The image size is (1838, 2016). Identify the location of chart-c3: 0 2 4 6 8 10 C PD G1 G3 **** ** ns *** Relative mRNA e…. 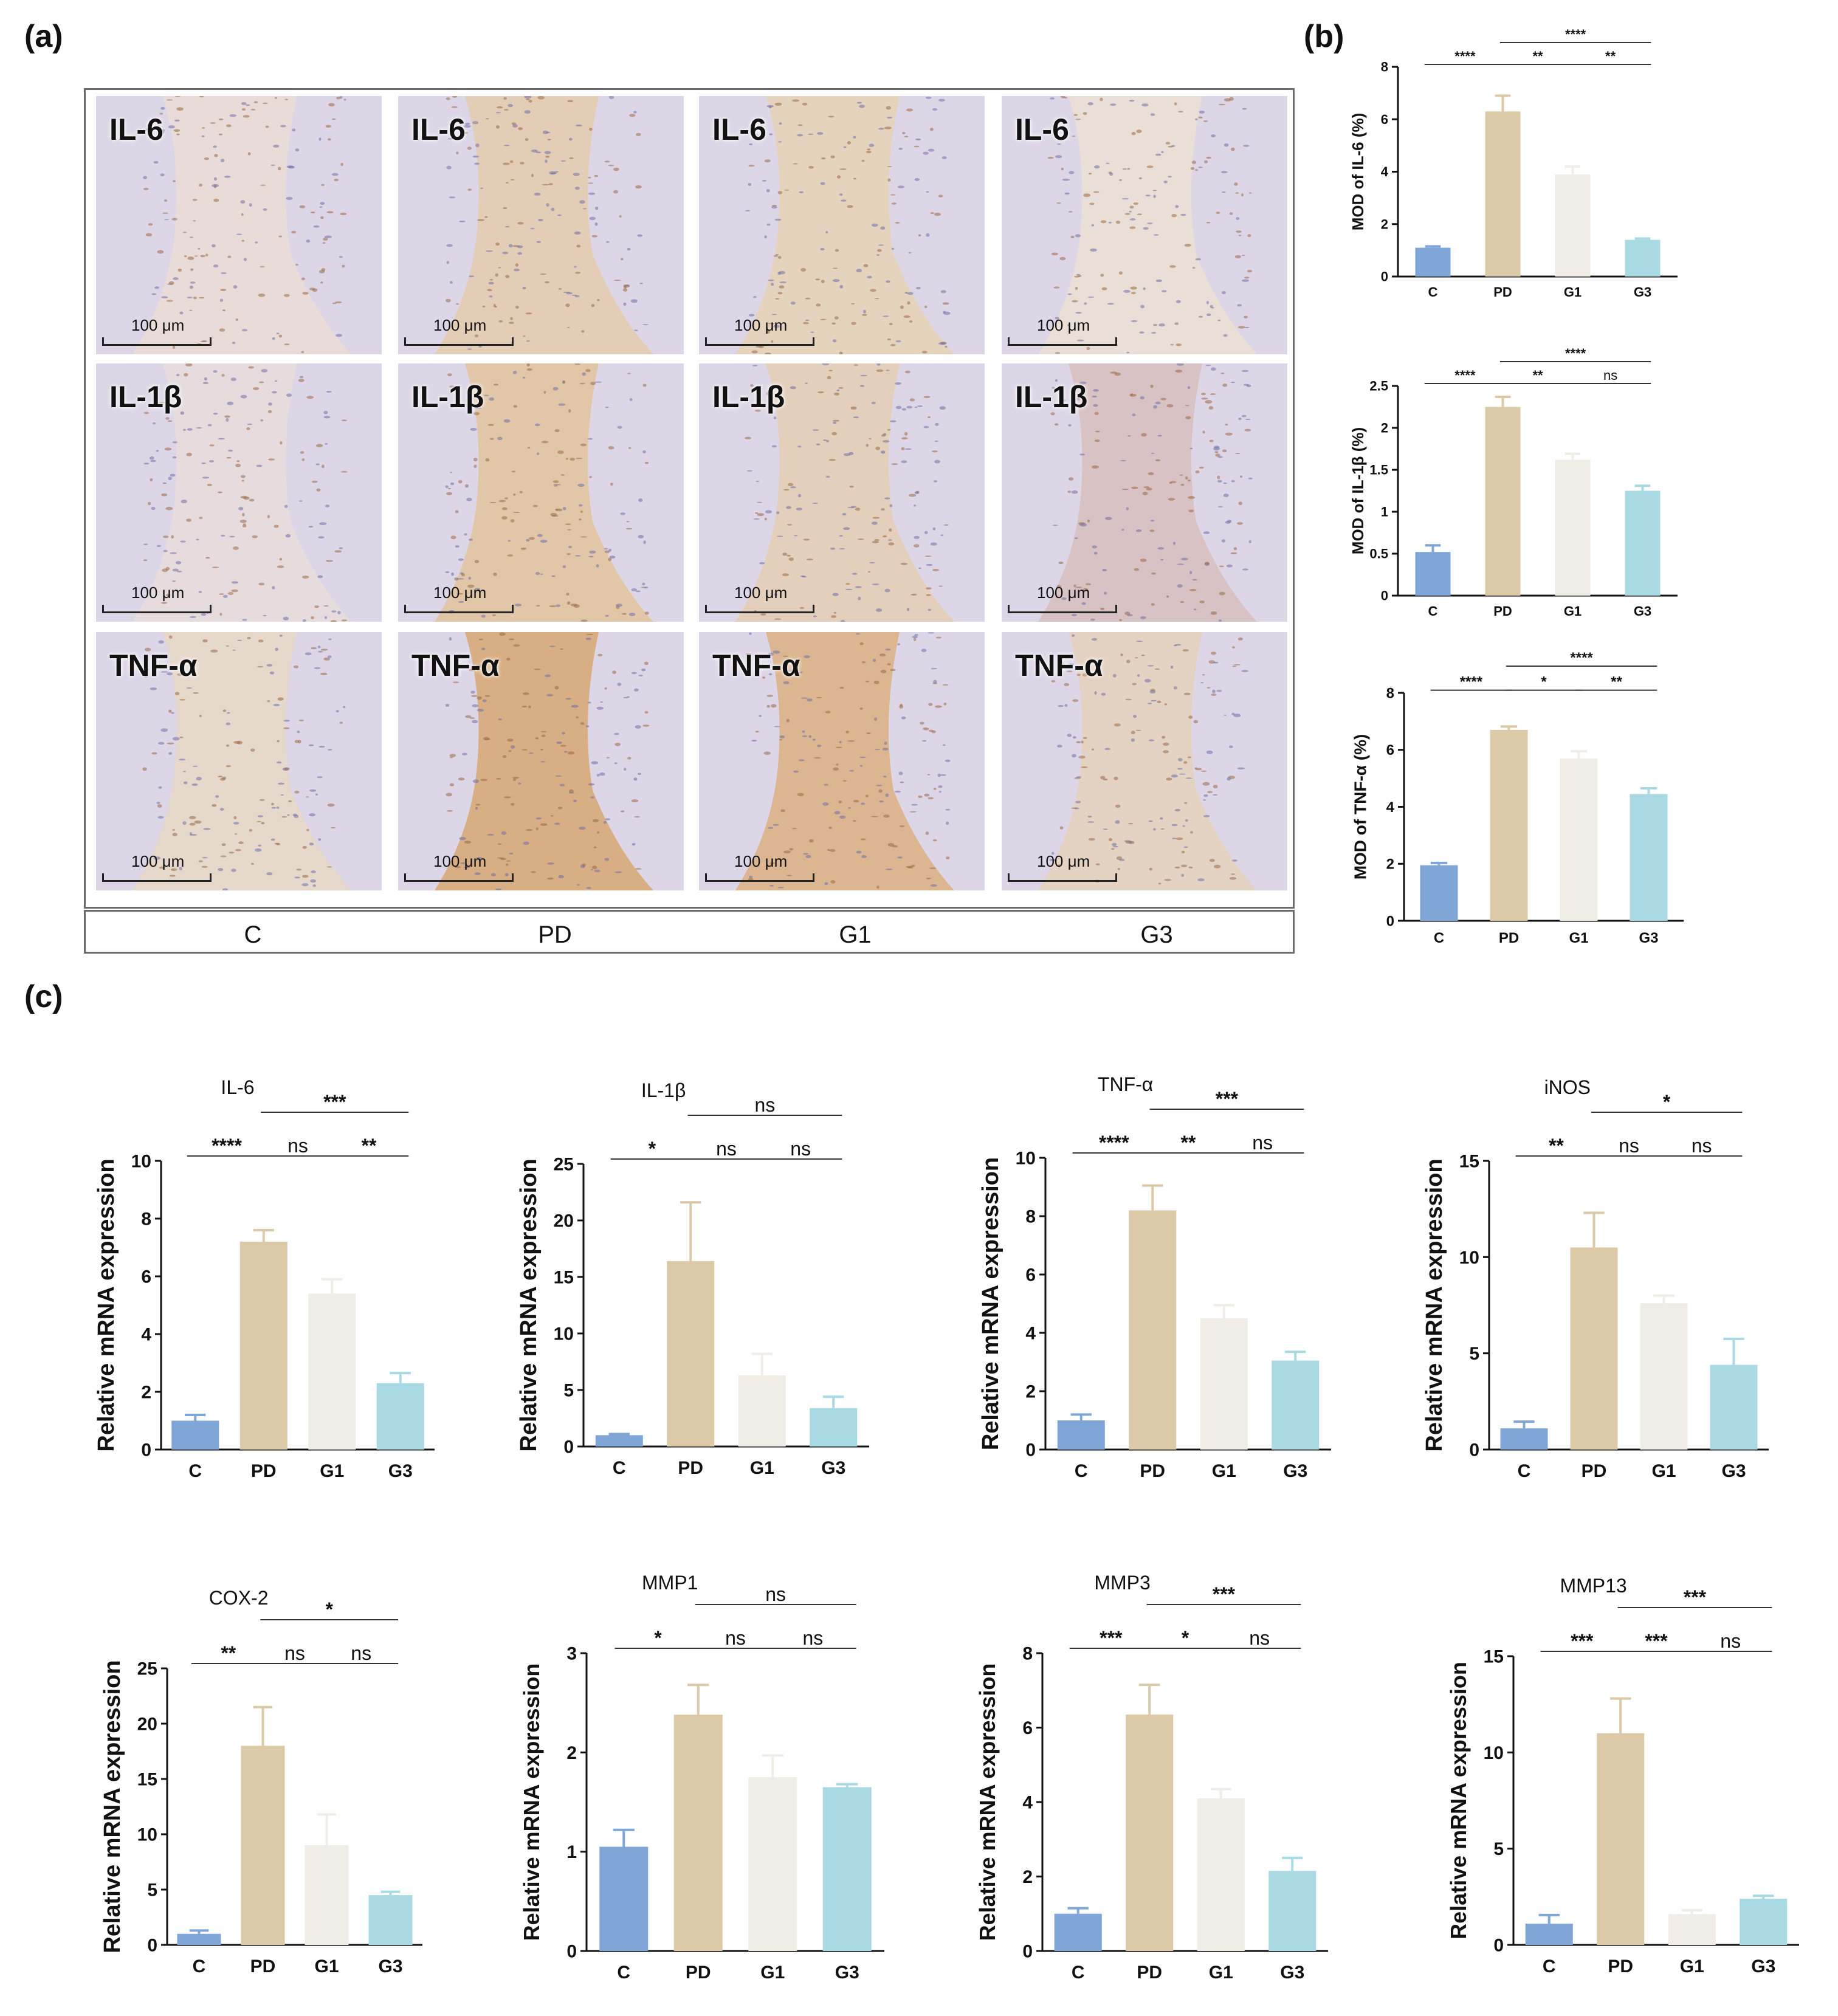
(1154, 1277).